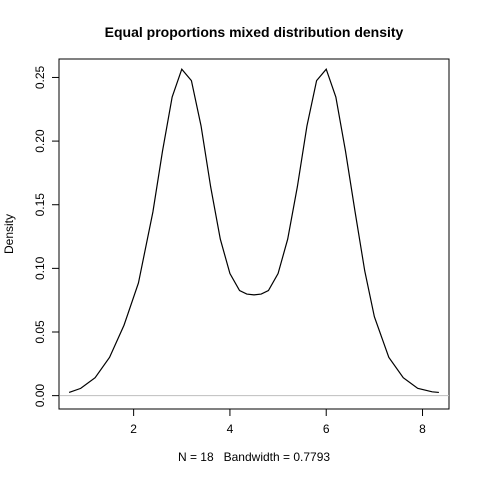 The height and width of the screenshot is (480, 480). I want to click on x-tick-label: 6, so click(326, 429).